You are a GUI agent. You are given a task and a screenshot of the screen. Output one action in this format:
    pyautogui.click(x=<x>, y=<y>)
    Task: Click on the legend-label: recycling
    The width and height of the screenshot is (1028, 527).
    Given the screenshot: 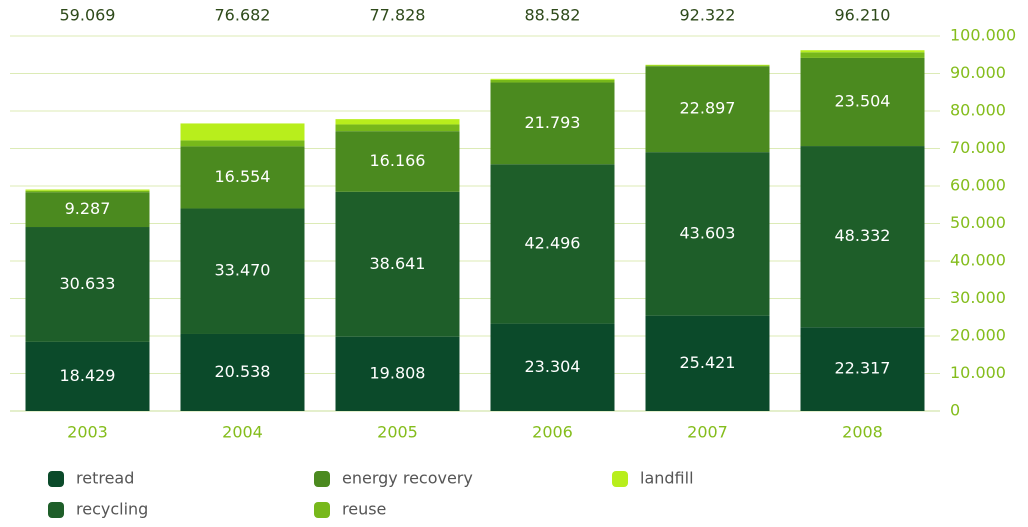 What is the action you would take?
    pyautogui.click(x=112, y=509)
    